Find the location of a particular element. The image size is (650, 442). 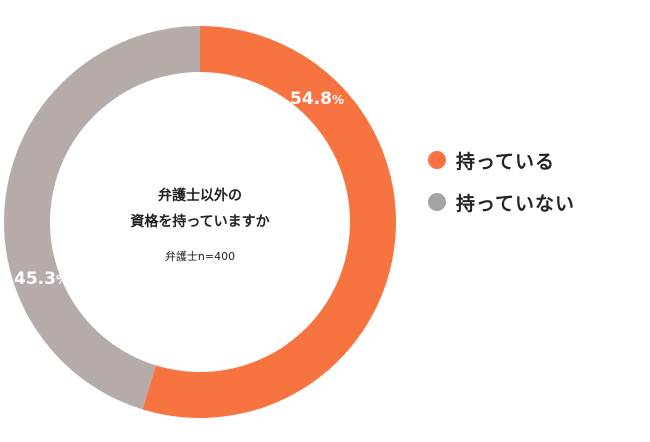

legend-swatch-not-have is located at coordinates (437, 202).